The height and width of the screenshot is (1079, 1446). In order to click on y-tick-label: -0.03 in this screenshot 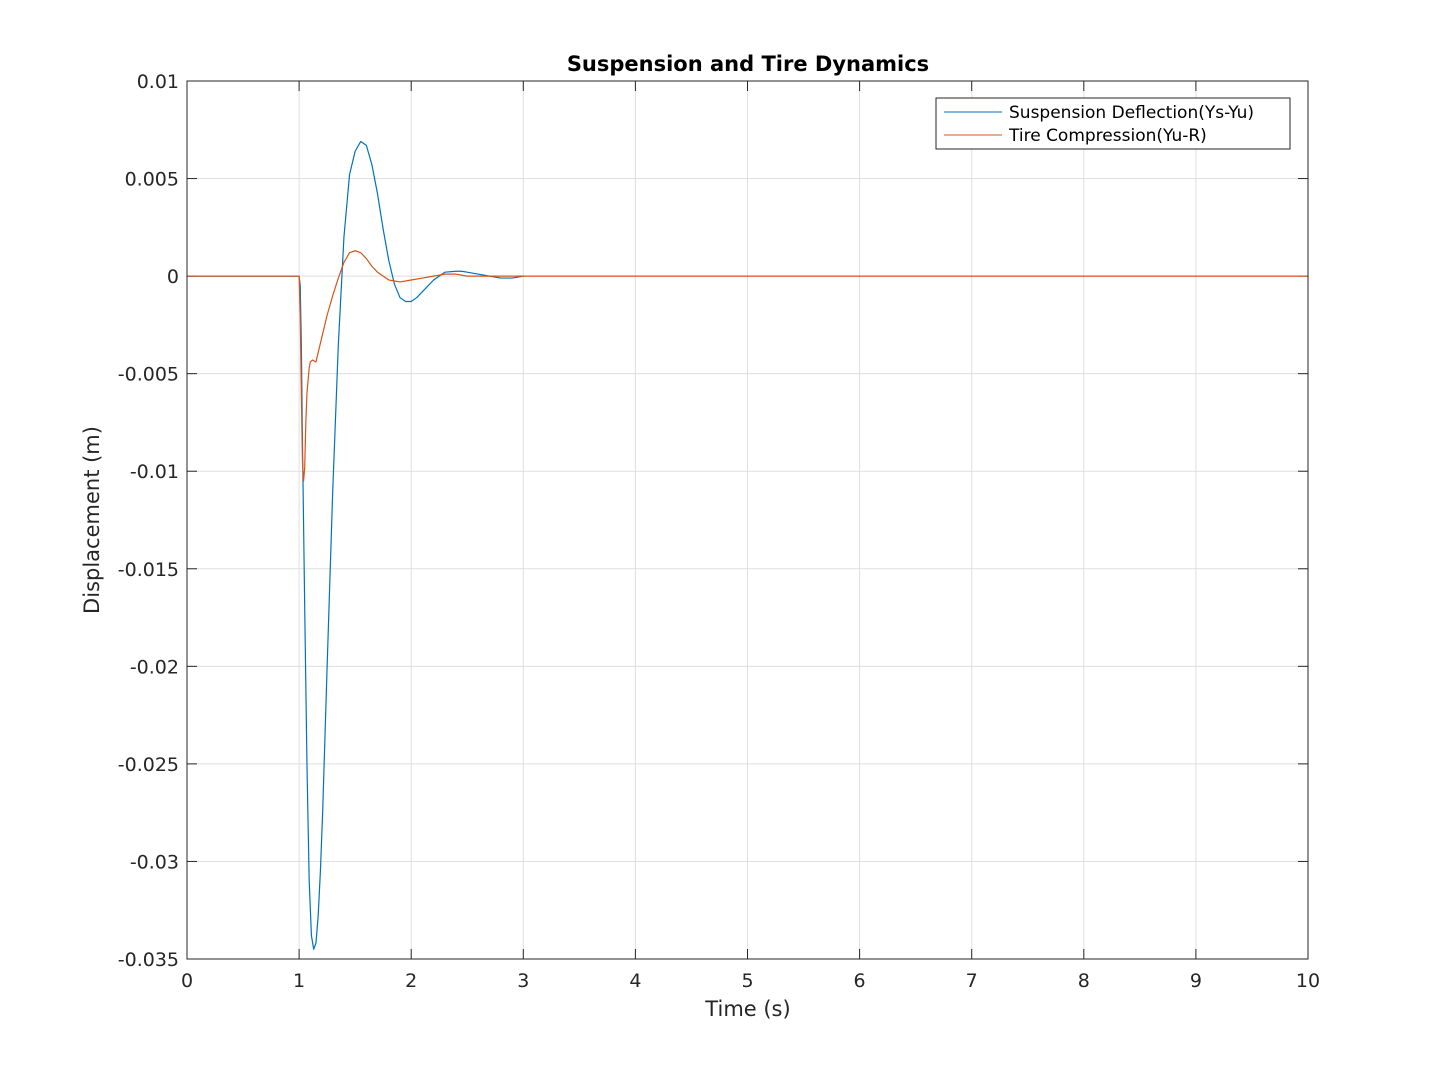, I will do `click(154, 862)`.